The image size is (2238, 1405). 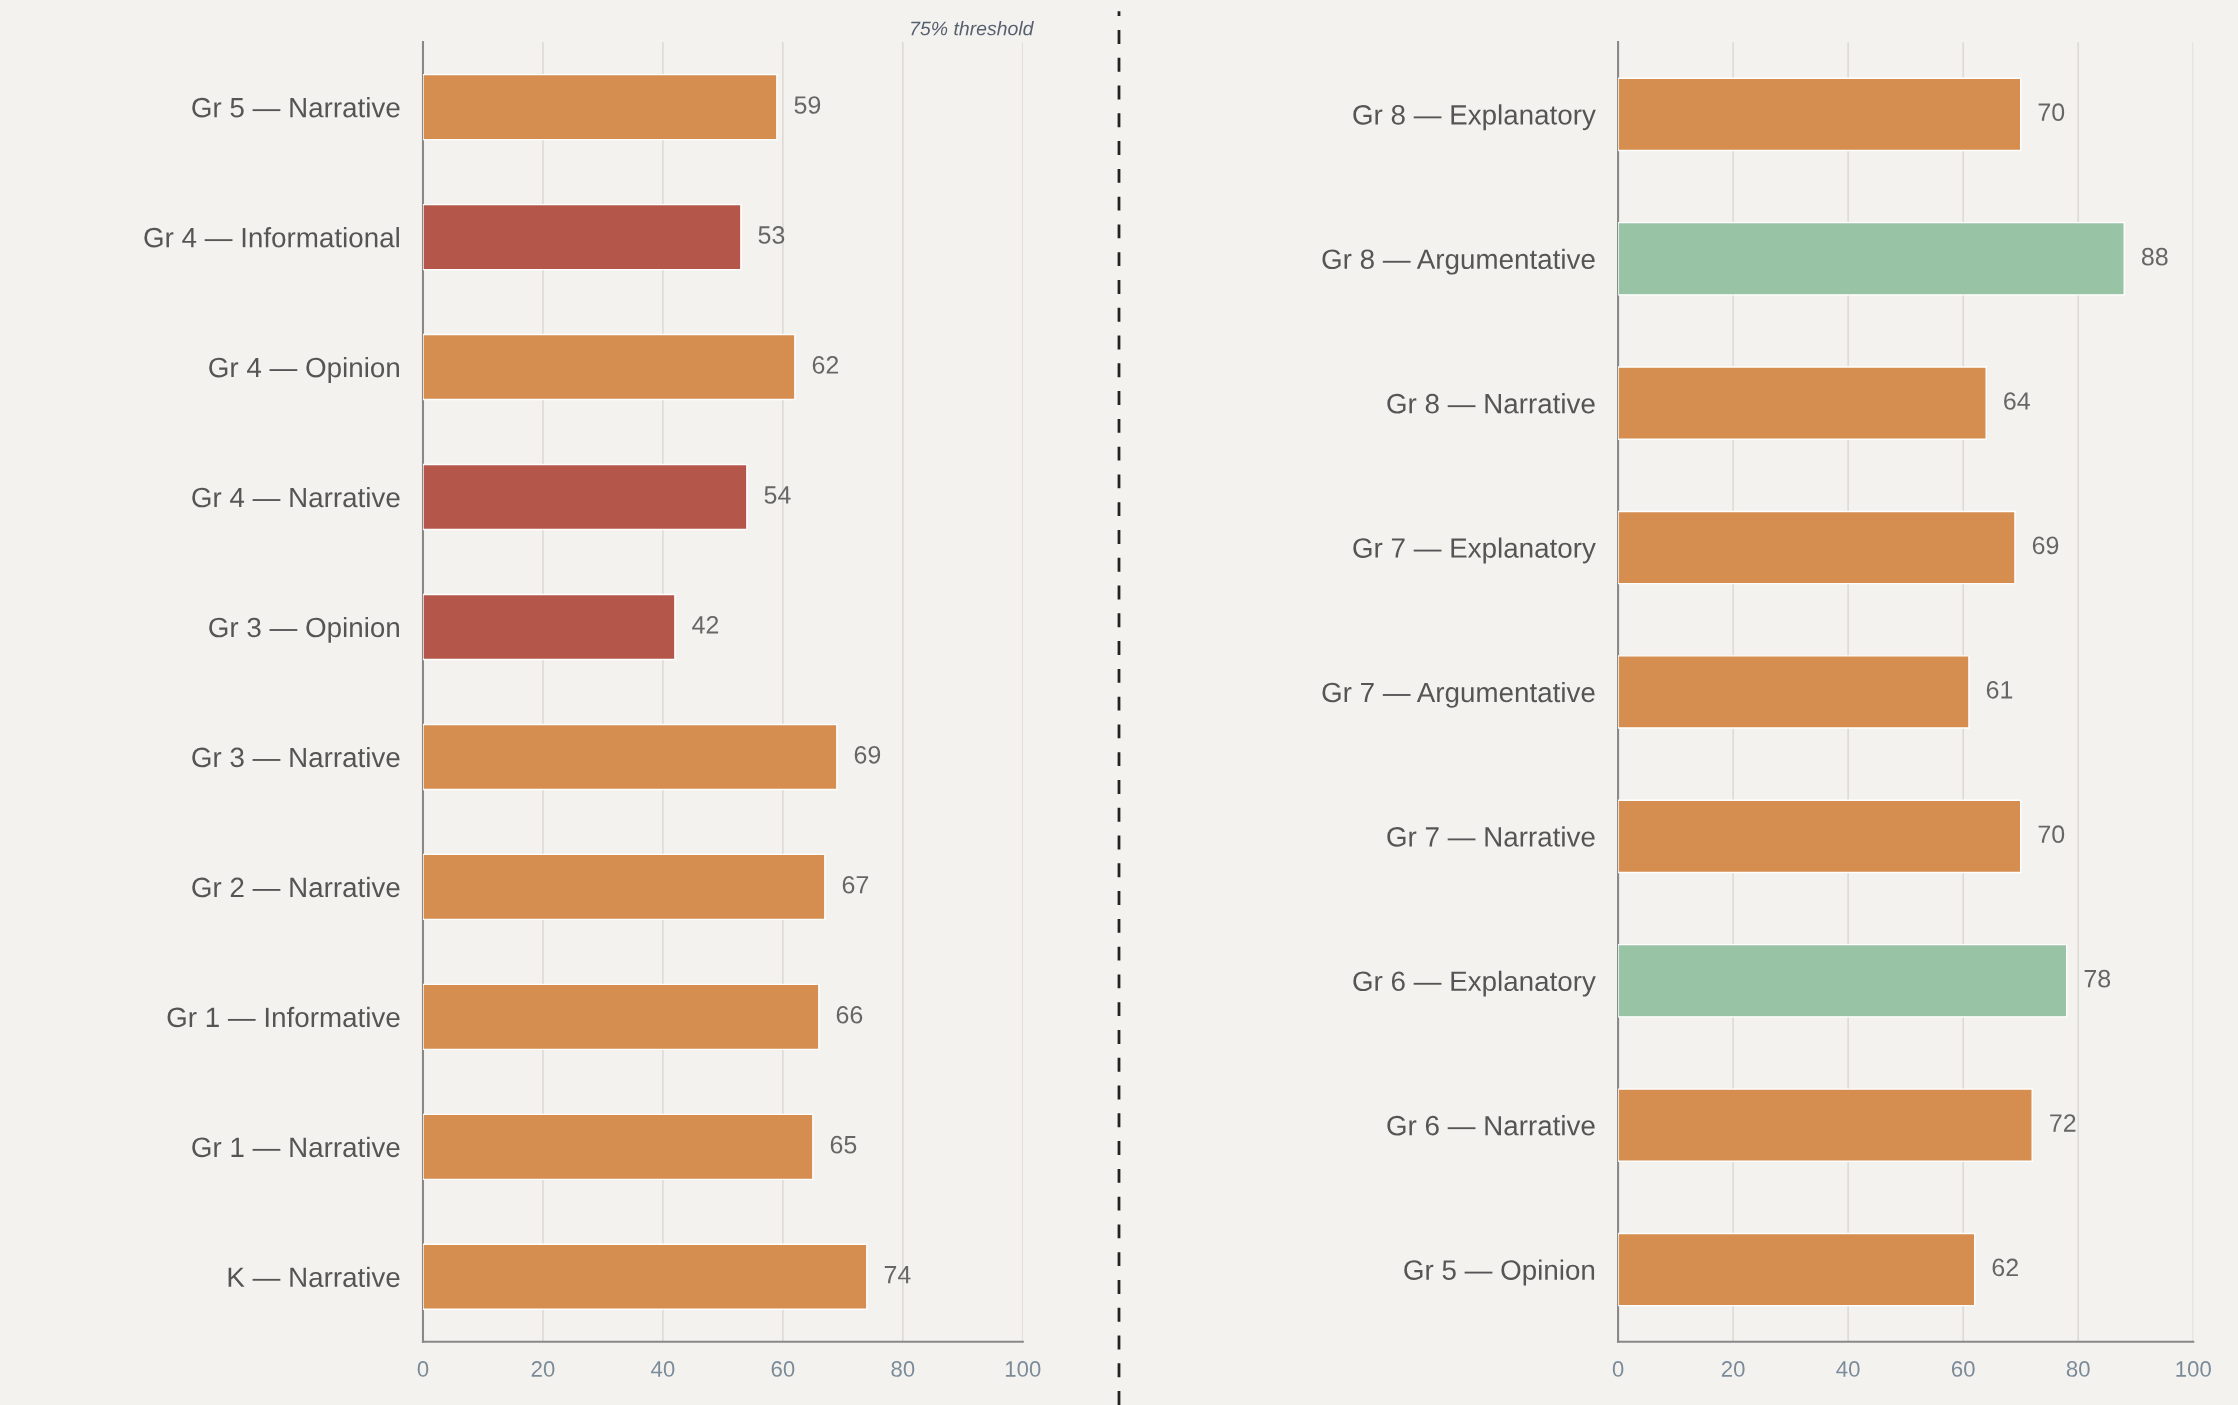 What do you see at coordinates (2017, 401) in the screenshot?
I see `data-label: 64` at bounding box center [2017, 401].